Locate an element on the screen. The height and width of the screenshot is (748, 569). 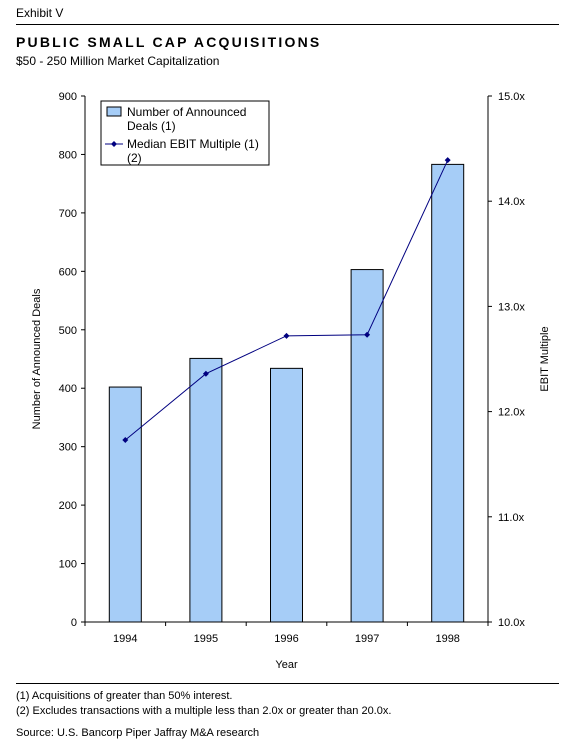
page-title: PUBLIC SMALL CAP ACQUISITIONS is located at coordinates (169, 42).